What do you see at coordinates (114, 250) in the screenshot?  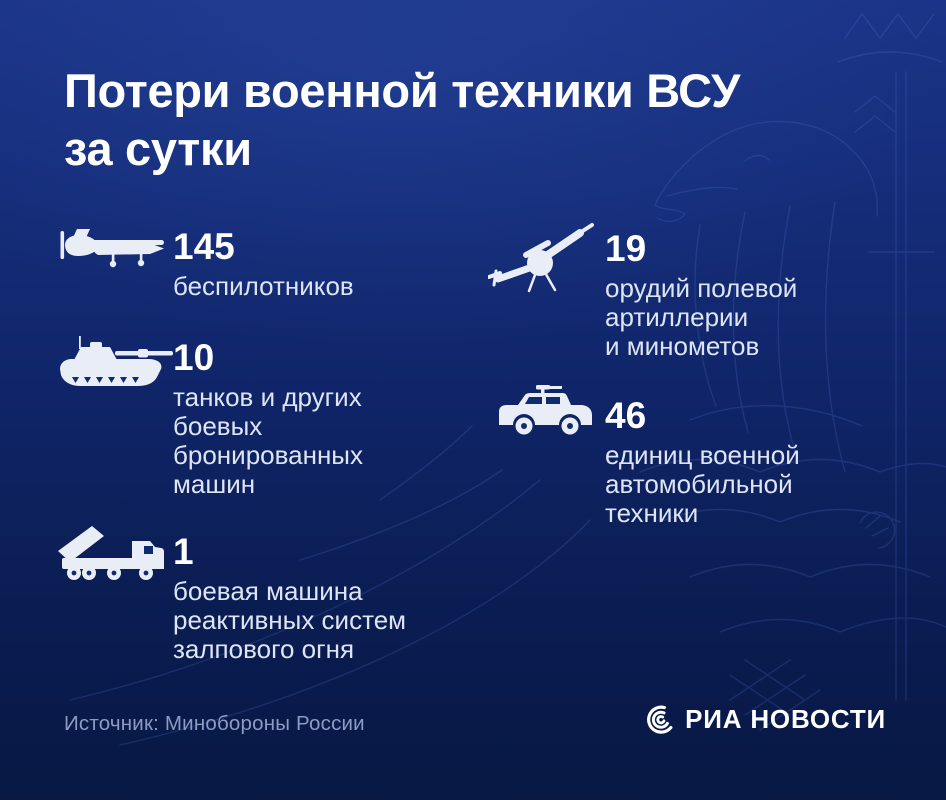 I see `drone-icon` at bounding box center [114, 250].